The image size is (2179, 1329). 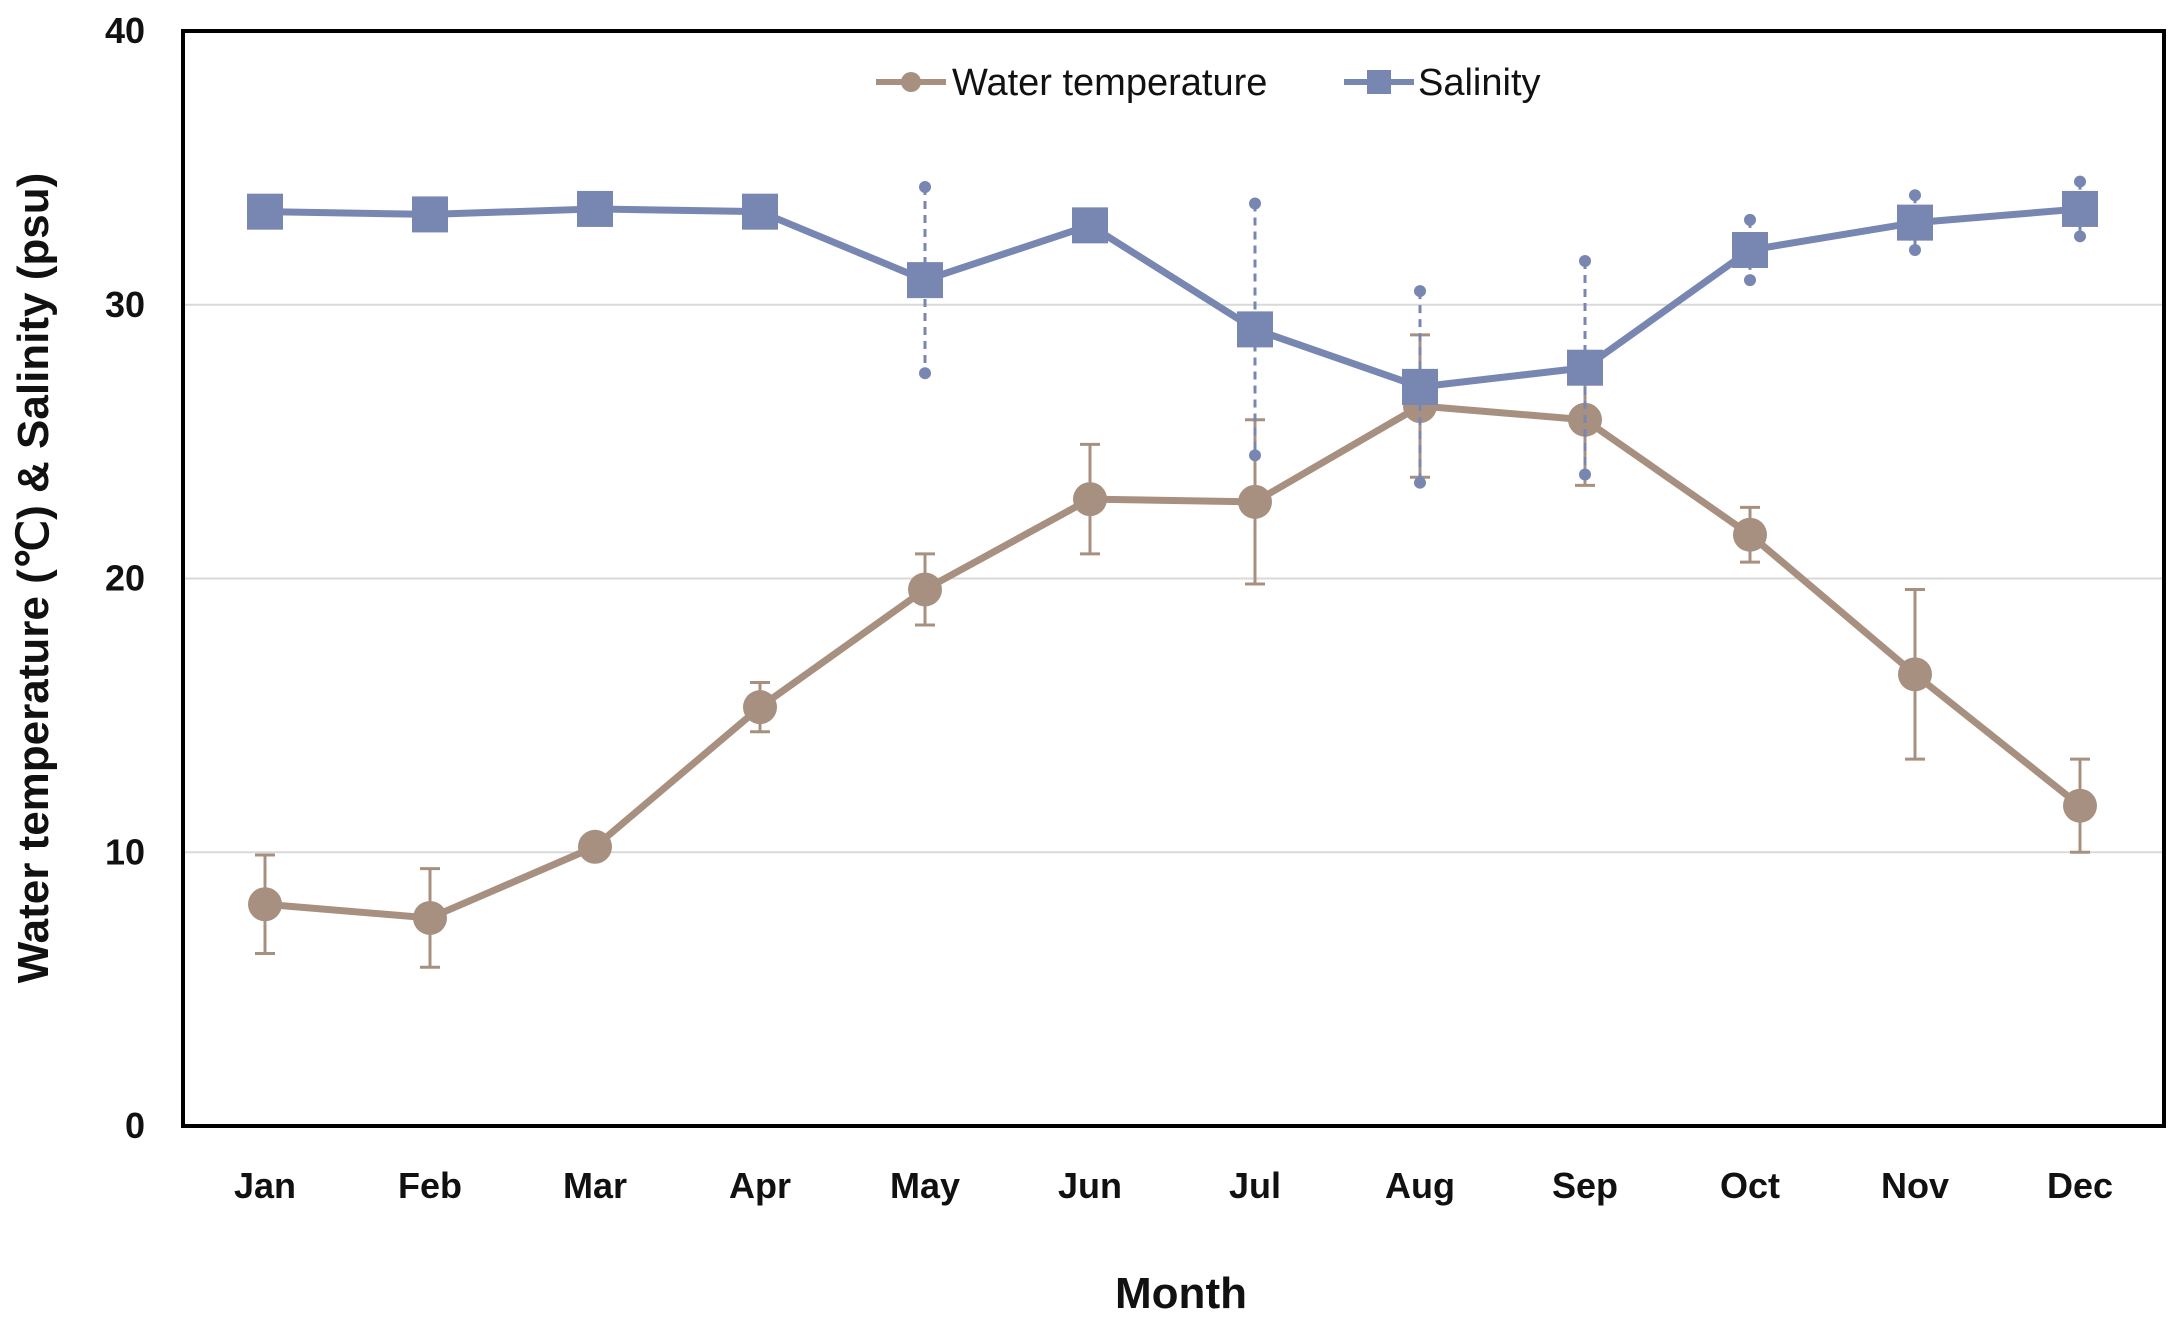 I want to click on x-tick-label-jan: Jan, so click(x=265, y=1185).